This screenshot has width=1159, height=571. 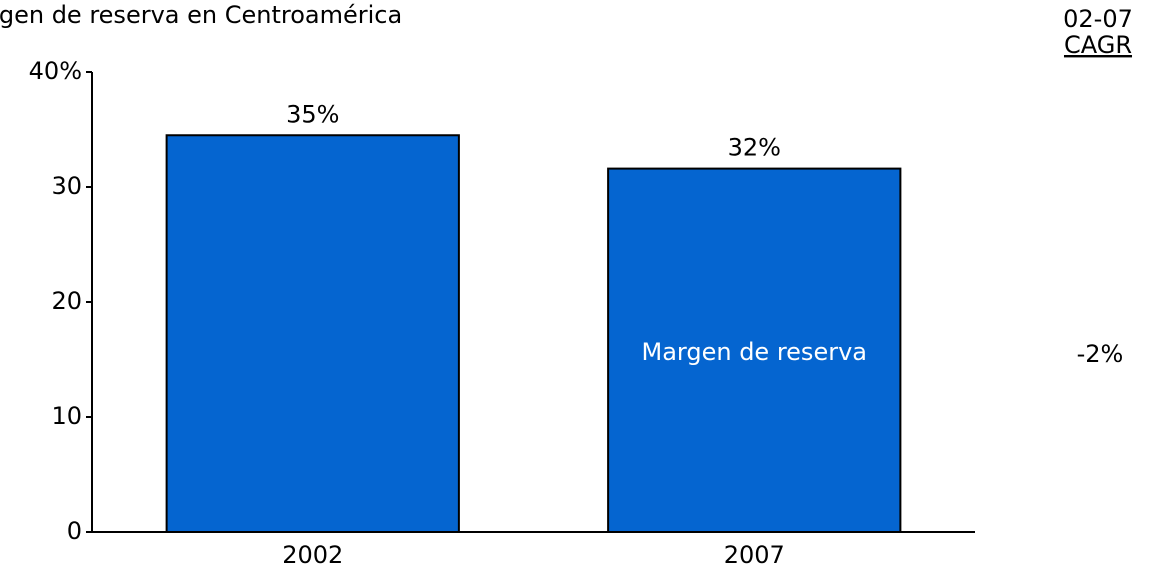 I want to click on value-label: 35%, so click(x=312, y=114).